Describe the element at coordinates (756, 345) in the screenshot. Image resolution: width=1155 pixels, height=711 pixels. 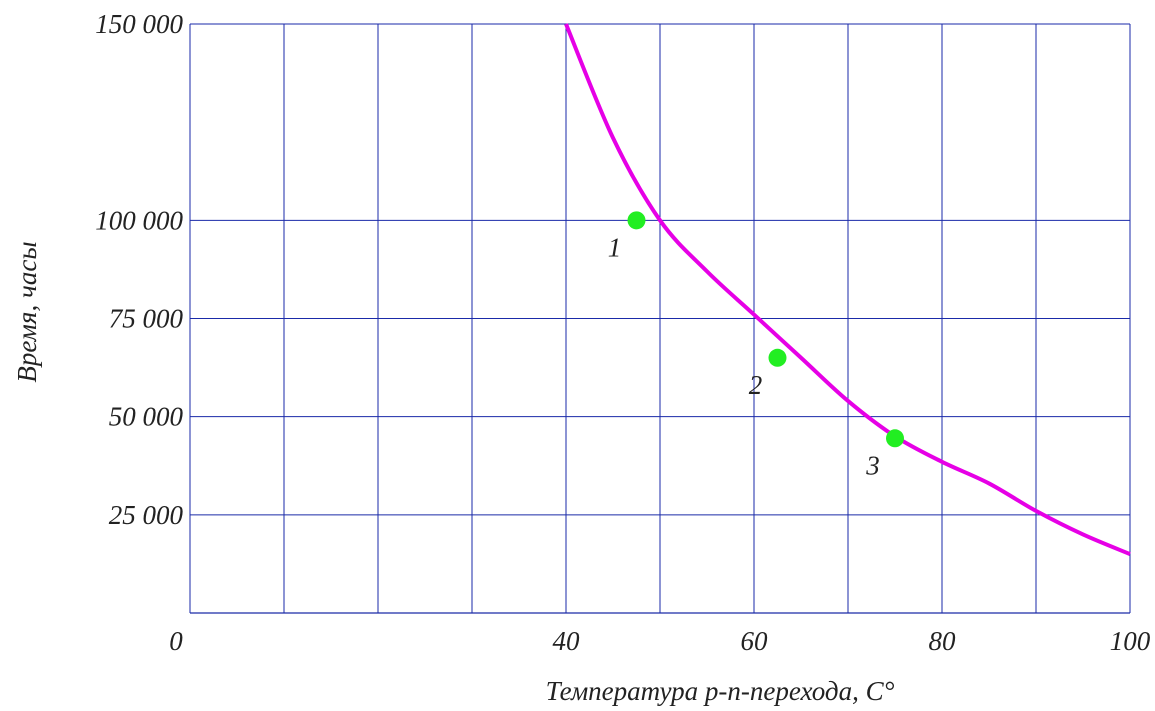
I see `points-group: 1 2 3` at that location.